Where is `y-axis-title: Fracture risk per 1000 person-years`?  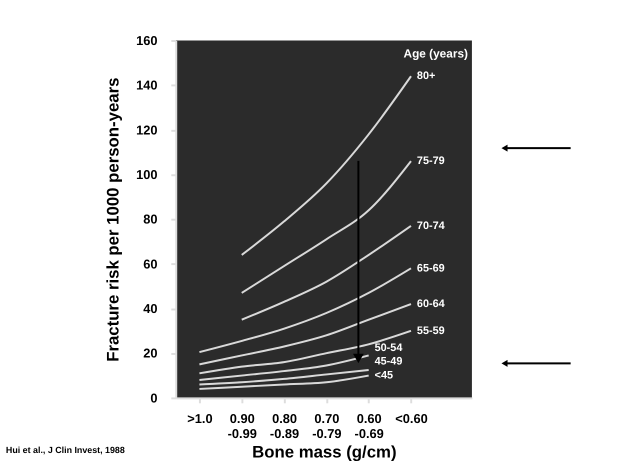
y-axis-title: Fracture risk per 1000 person-years is located at coordinates (112, 220).